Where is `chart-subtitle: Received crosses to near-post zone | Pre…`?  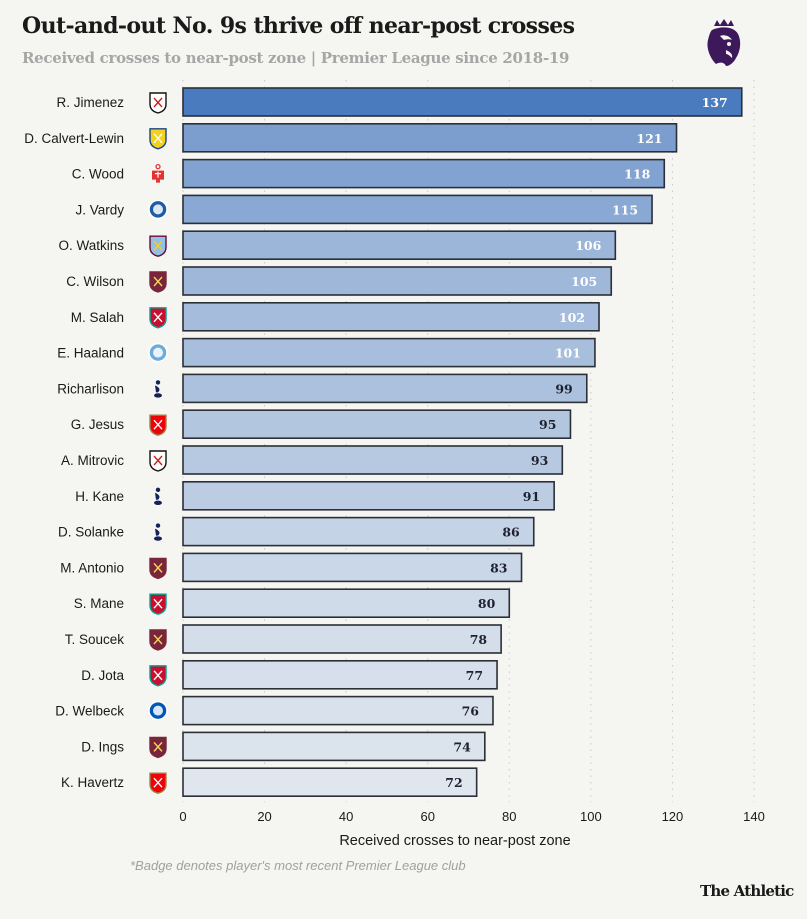 chart-subtitle: Received crosses to near-post zone | Pre… is located at coordinates (296, 58).